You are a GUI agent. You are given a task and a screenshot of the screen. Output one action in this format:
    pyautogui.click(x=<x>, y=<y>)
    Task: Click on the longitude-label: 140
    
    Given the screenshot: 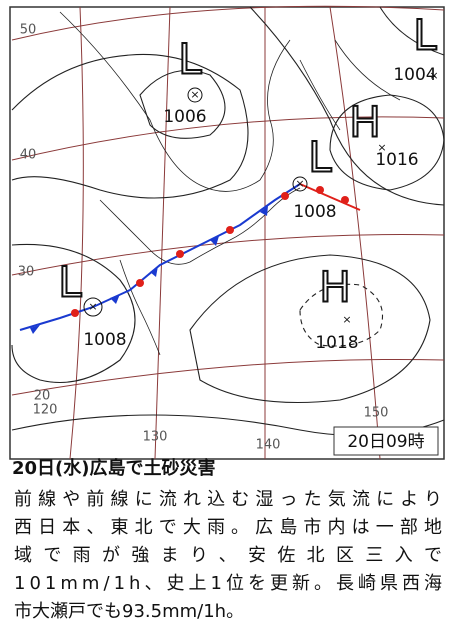 What is the action you would take?
    pyautogui.click(x=268, y=445)
    